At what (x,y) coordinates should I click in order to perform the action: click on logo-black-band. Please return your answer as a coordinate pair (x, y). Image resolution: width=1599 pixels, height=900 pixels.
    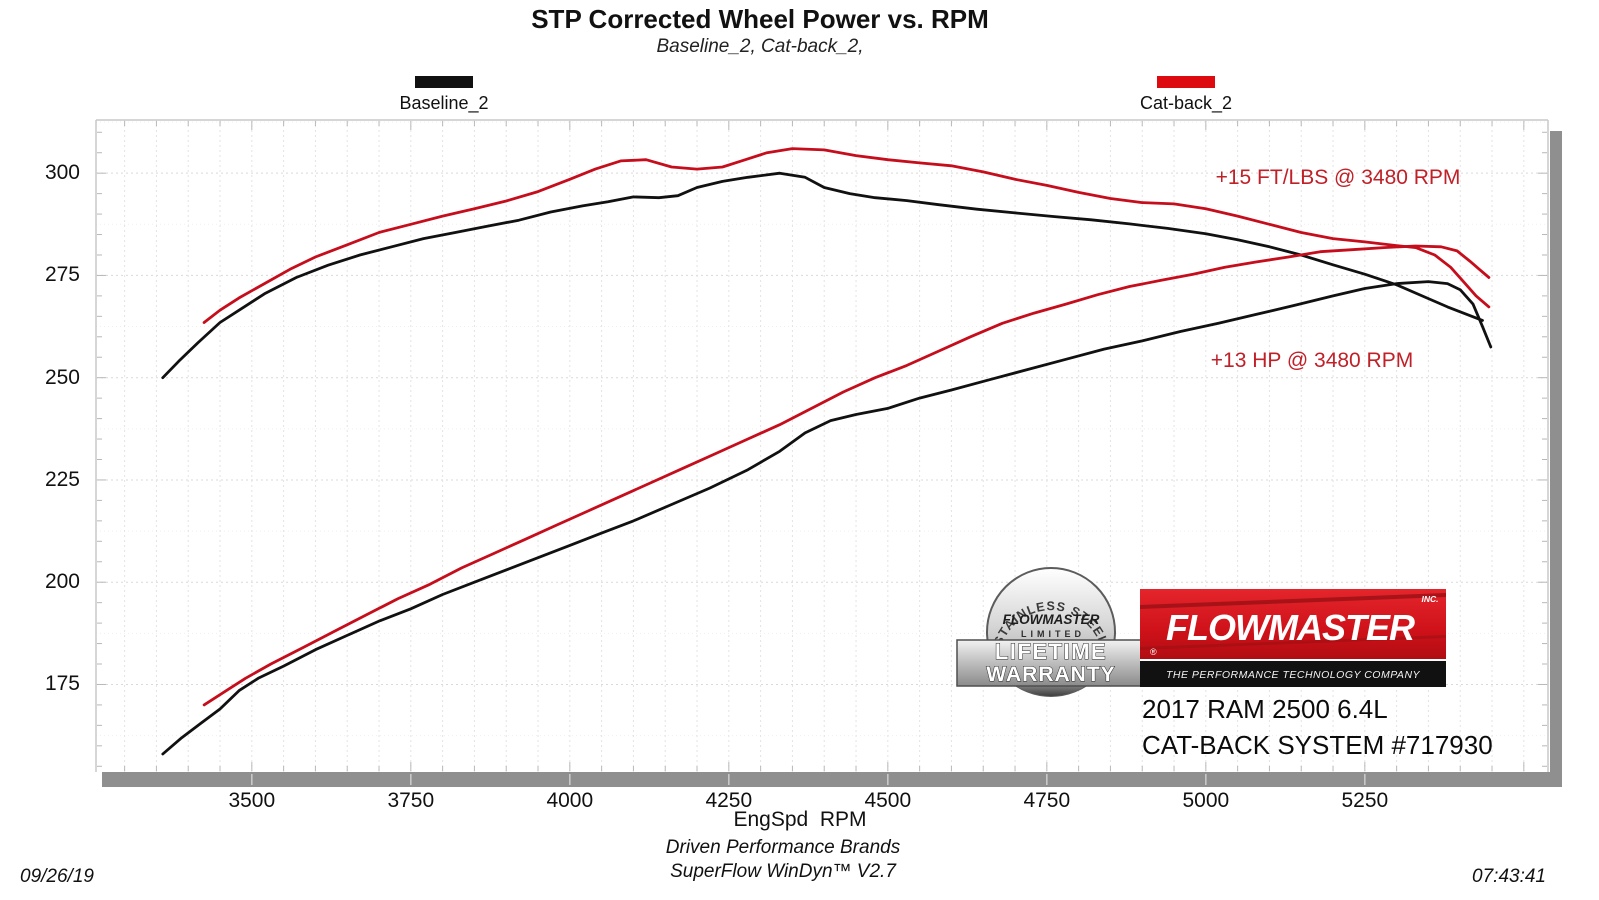
    Looking at the image, I should click on (1293, 674).